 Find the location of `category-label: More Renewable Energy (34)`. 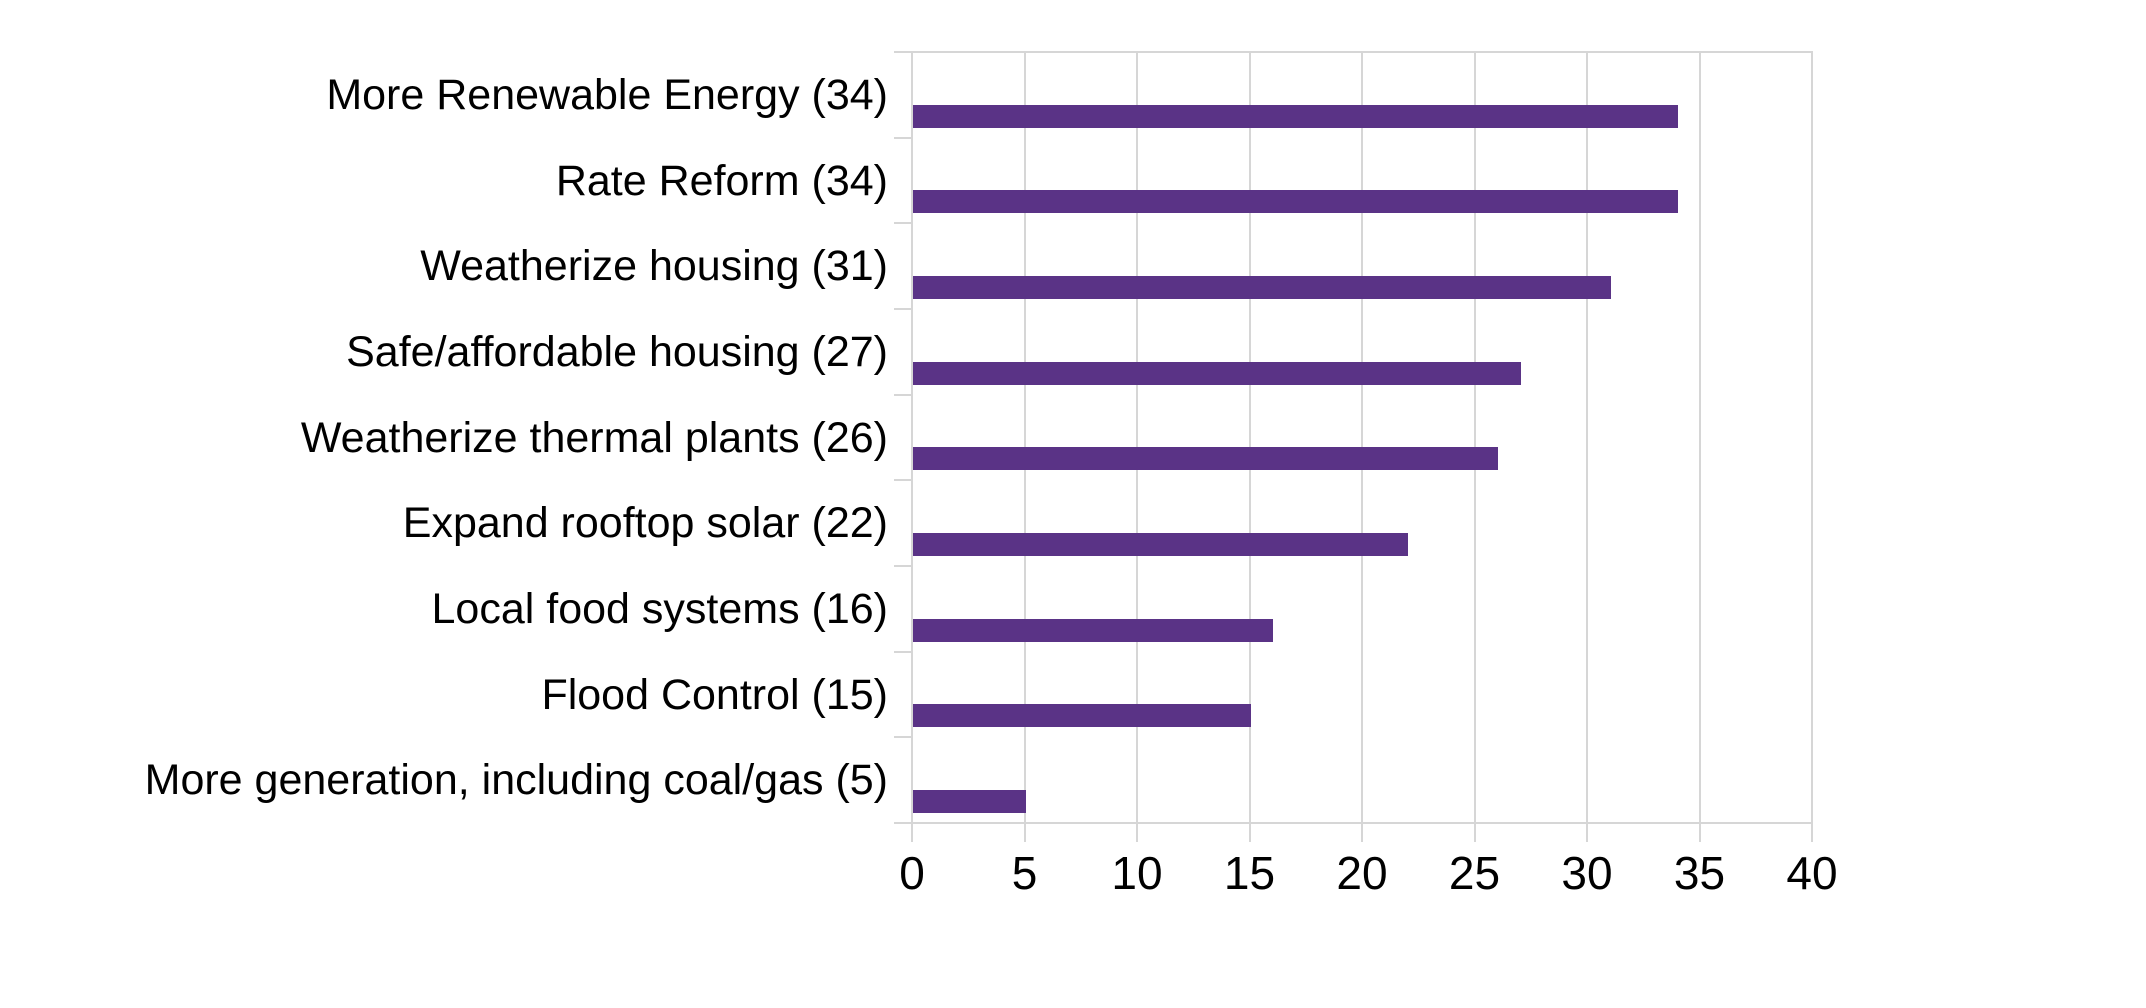

category-label: More Renewable Energy (34) is located at coordinates (607, 95).